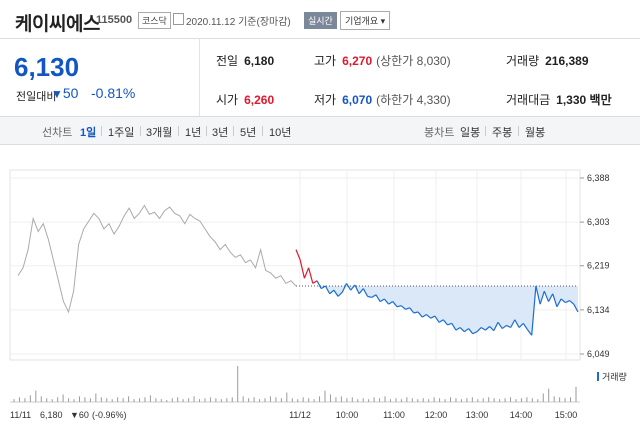  I want to click on stock-code: 115500, so click(114, 20).